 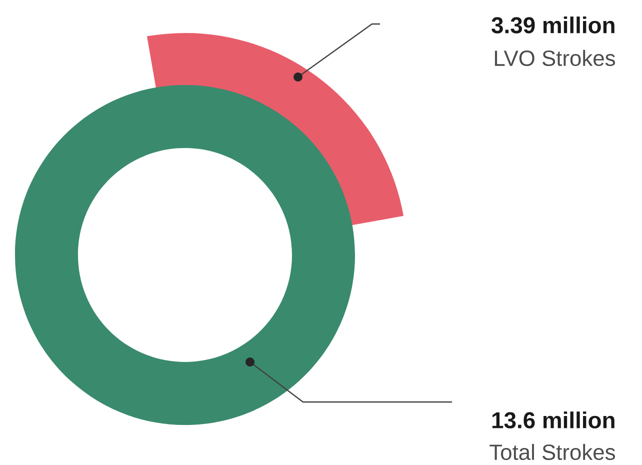 I want to click on data-label: 13.6 million, so click(x=553, y=420).